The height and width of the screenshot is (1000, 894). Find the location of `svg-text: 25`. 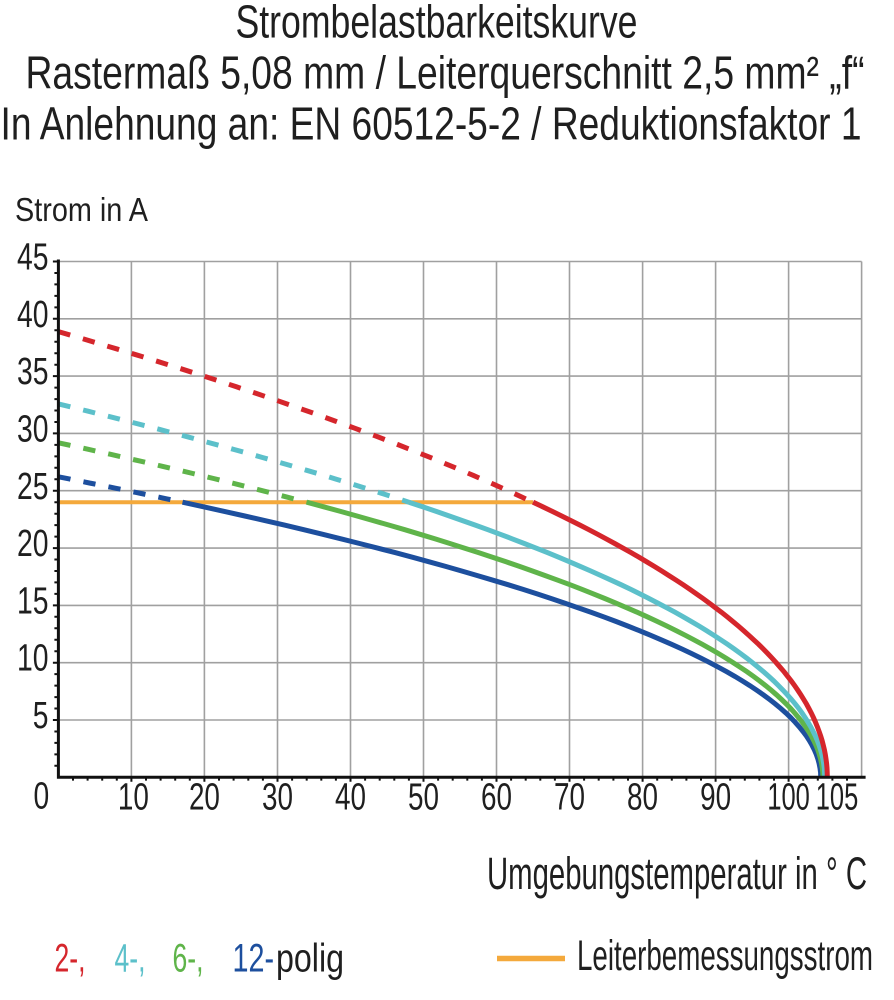

svg-text: 25 is located at coordinates (33, 487).